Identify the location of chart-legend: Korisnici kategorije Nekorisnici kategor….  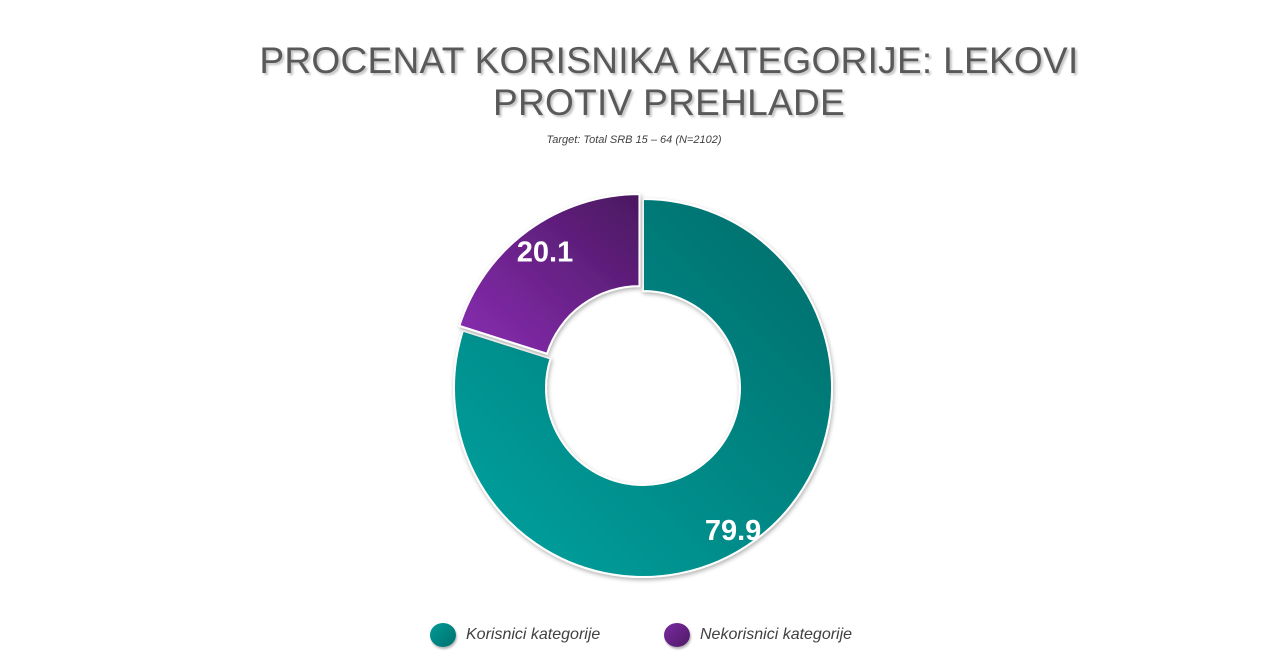
(640, 635).